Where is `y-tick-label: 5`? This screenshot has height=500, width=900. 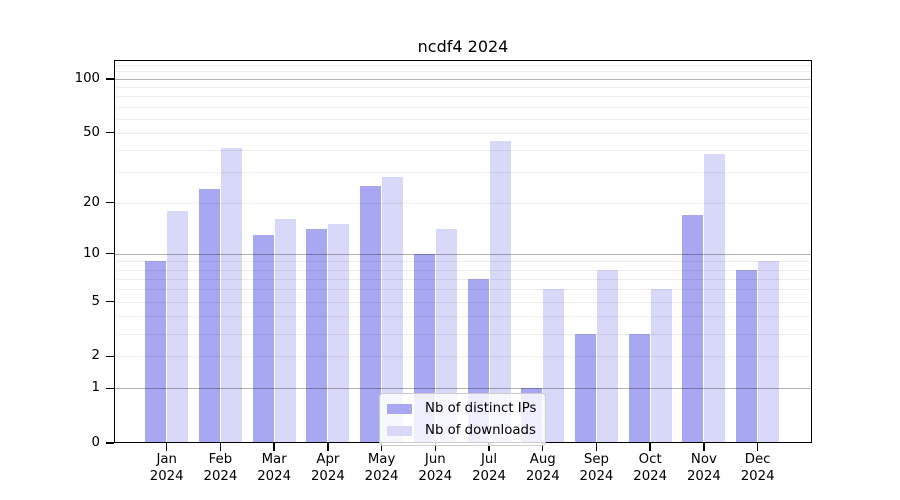
y-tick-label: 5 is located at coordinates (95, 301).